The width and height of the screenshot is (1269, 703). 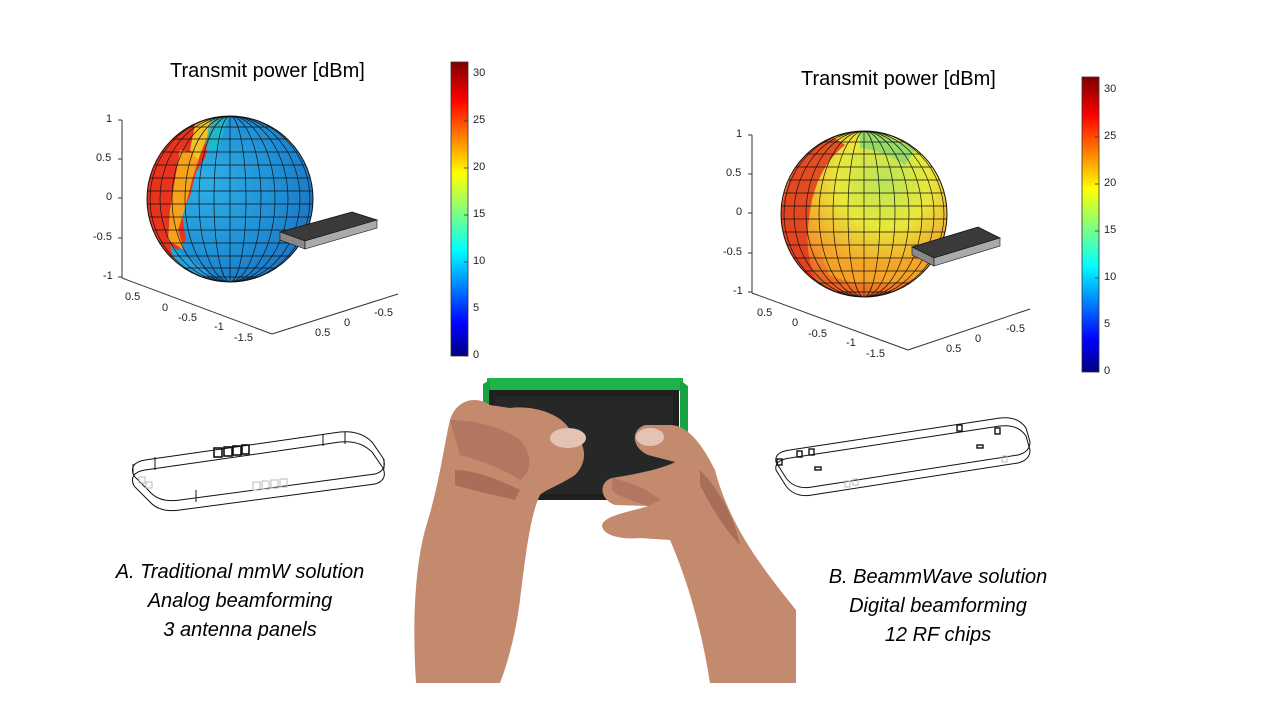 What do you see at coordinates (479, 261) in the screenshot?
I see `panel-a-colorbar-tick: 10` at bounding box center [479, 261].